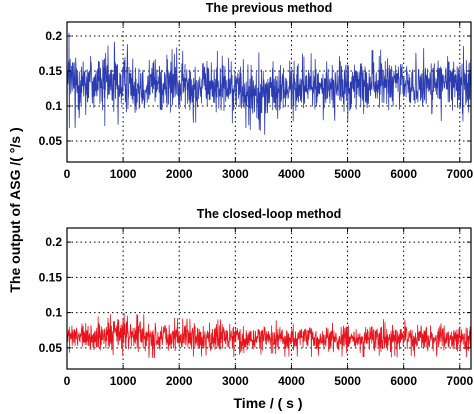 This screenshot has height=414, width=474. Describe the element at coordinates (269, 214) in the screenshot. I see `chart-title: The closed-loop method` at that location.